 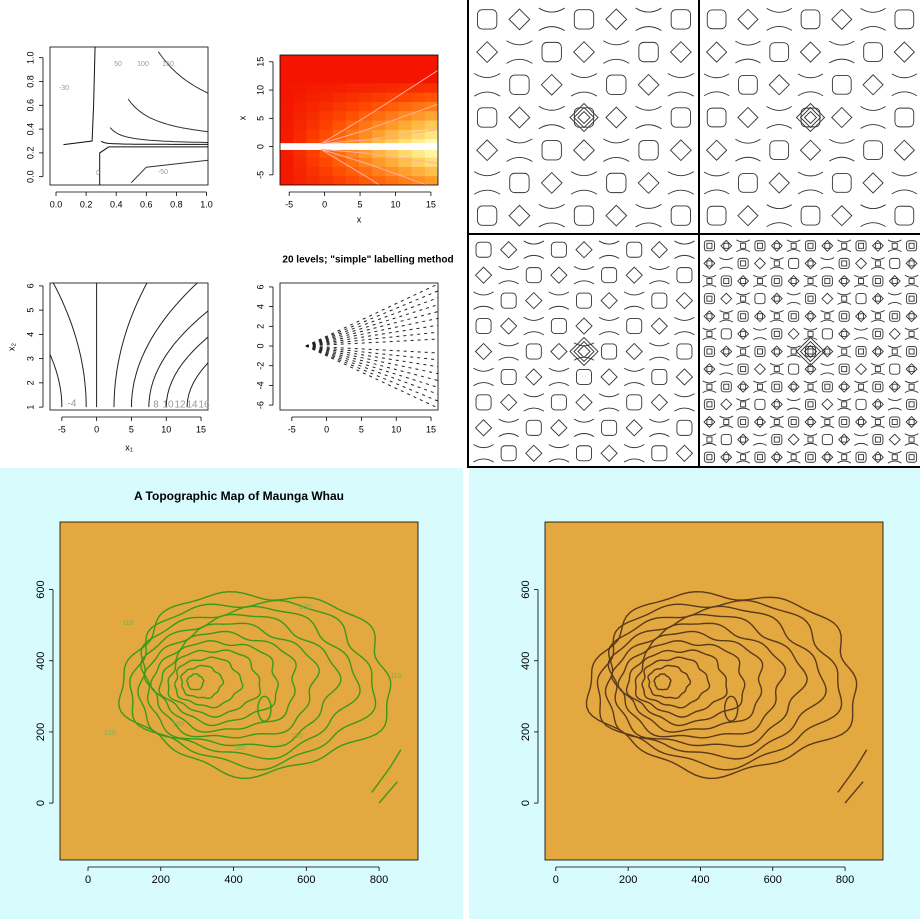 I want to click on y-tick-label: -4, so click(x=260, y=385).